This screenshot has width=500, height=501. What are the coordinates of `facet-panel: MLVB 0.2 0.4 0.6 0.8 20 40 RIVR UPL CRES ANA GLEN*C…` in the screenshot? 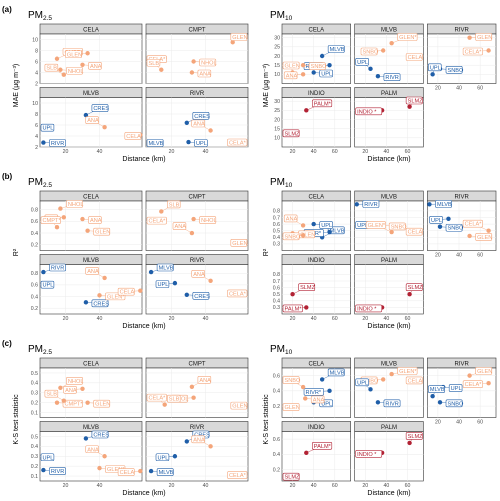 It's located at (87, 288).